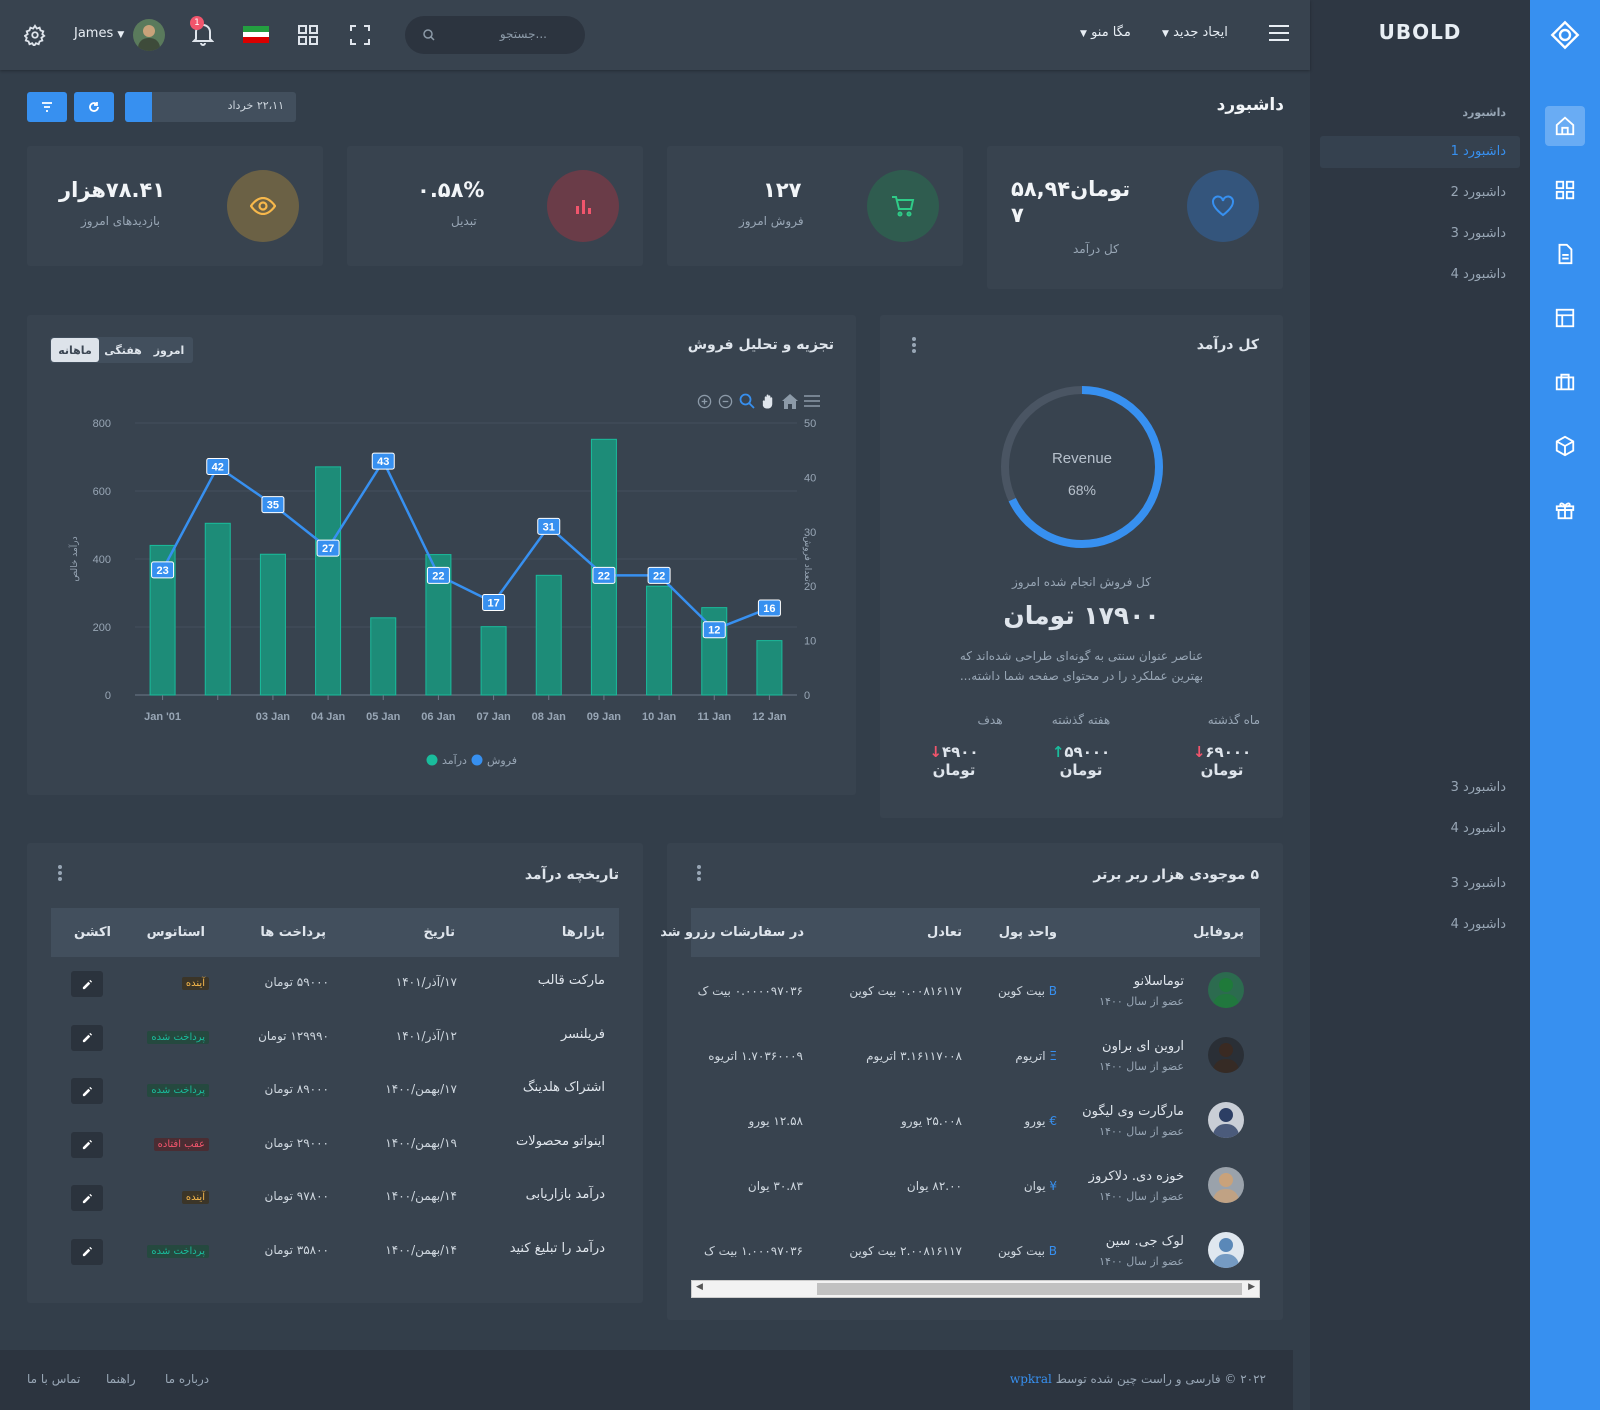 The image size is (1600, 1410). What do you see at coordinates (263, 206) in the screenshot?
I see `eye-icon` at bounding box center [263, 206].